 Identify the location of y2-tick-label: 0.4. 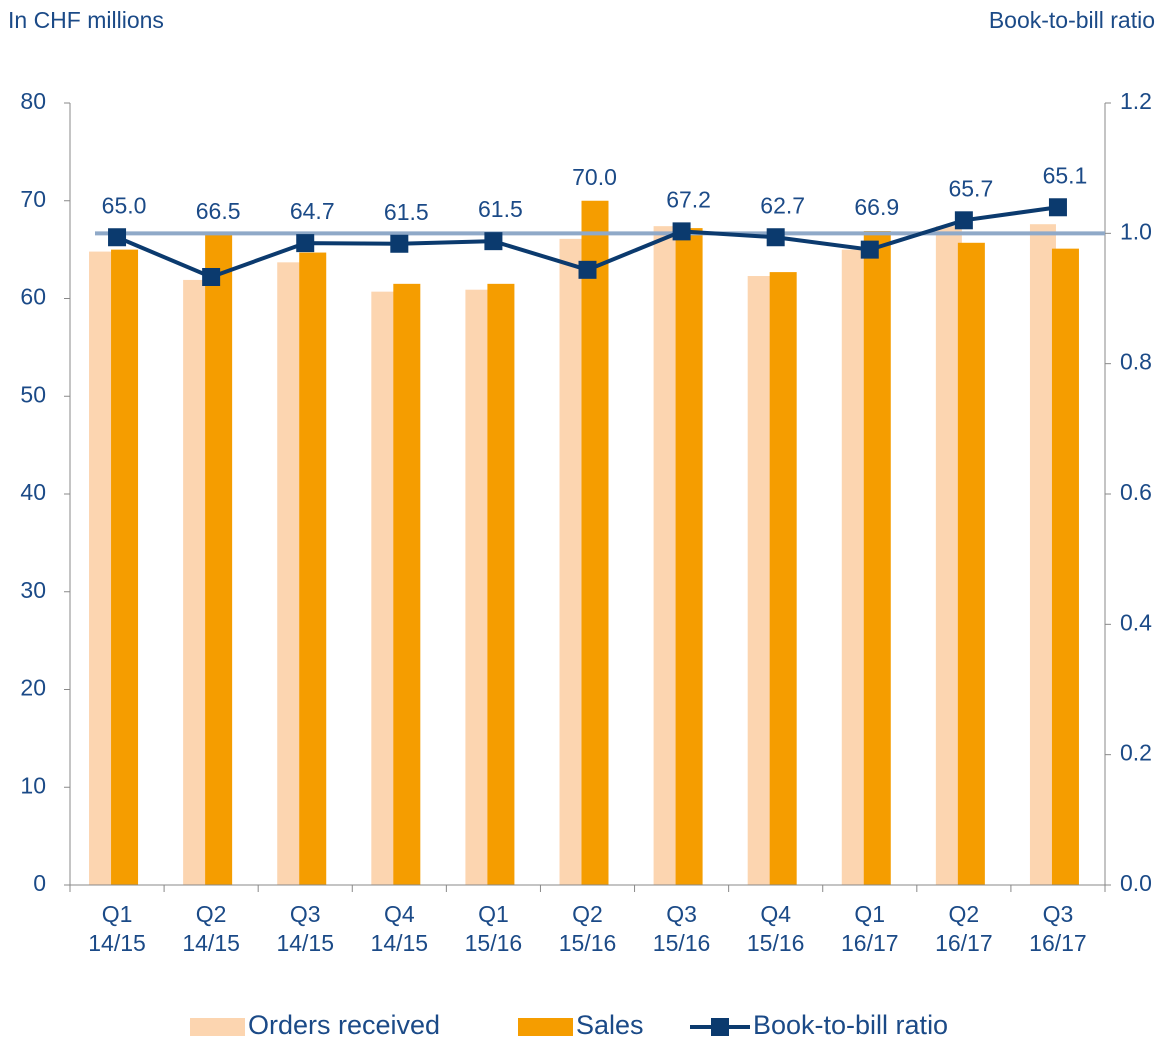
(1136, 622).